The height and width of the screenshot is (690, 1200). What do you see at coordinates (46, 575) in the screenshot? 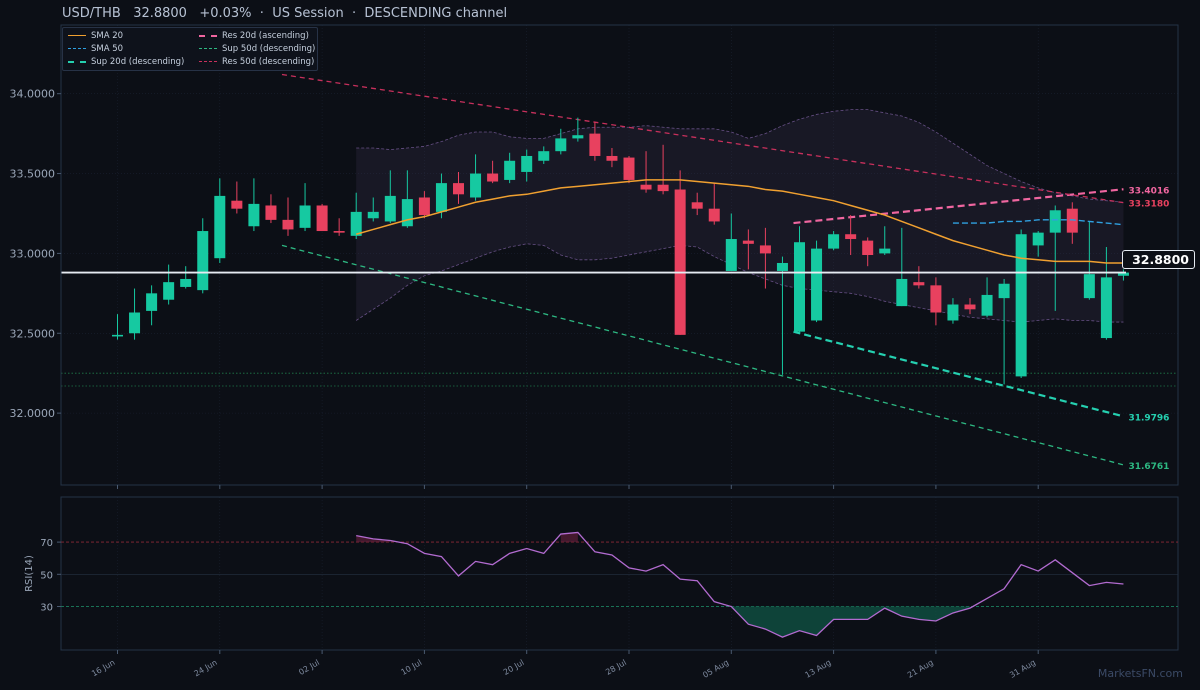
I see `rsi-y-tick-label: 50` at bounding box center [46, 575].